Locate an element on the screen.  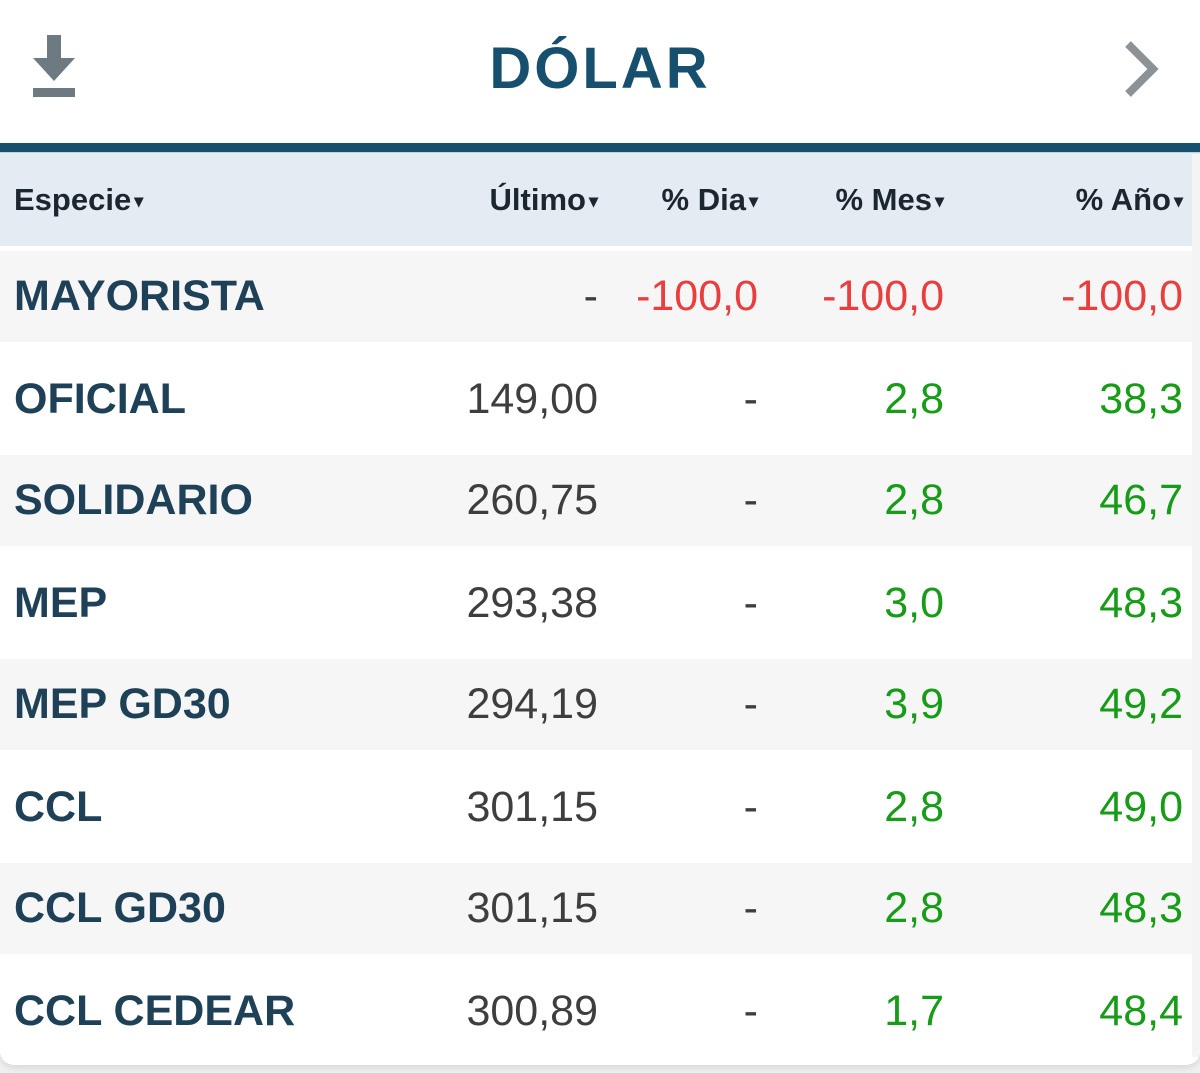
dia-cell: -100,0 is located at coordinates (697, 296).